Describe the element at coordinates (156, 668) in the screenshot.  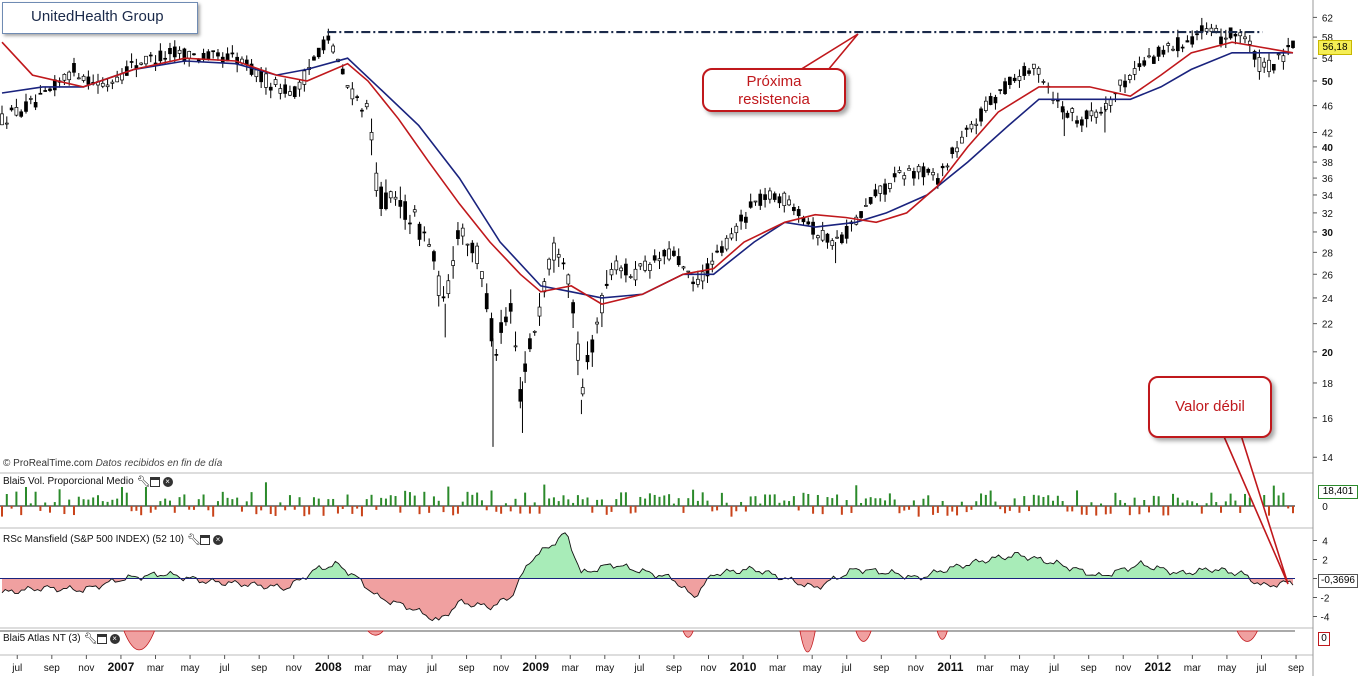
I see `x-tick-label: mar` at that location.